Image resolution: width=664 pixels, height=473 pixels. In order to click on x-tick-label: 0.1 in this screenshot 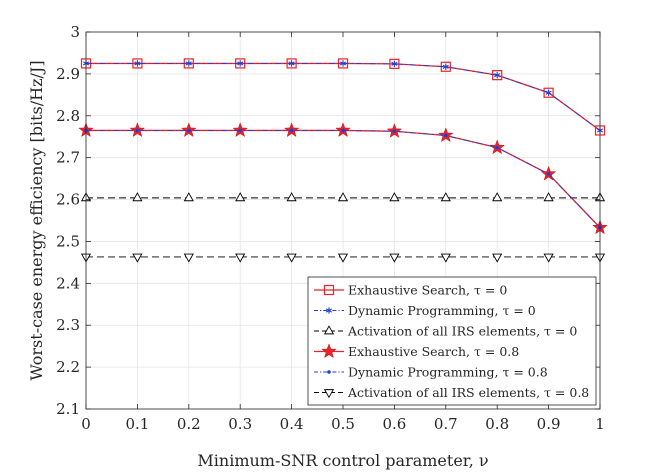, I will do `click(137, 424)`.